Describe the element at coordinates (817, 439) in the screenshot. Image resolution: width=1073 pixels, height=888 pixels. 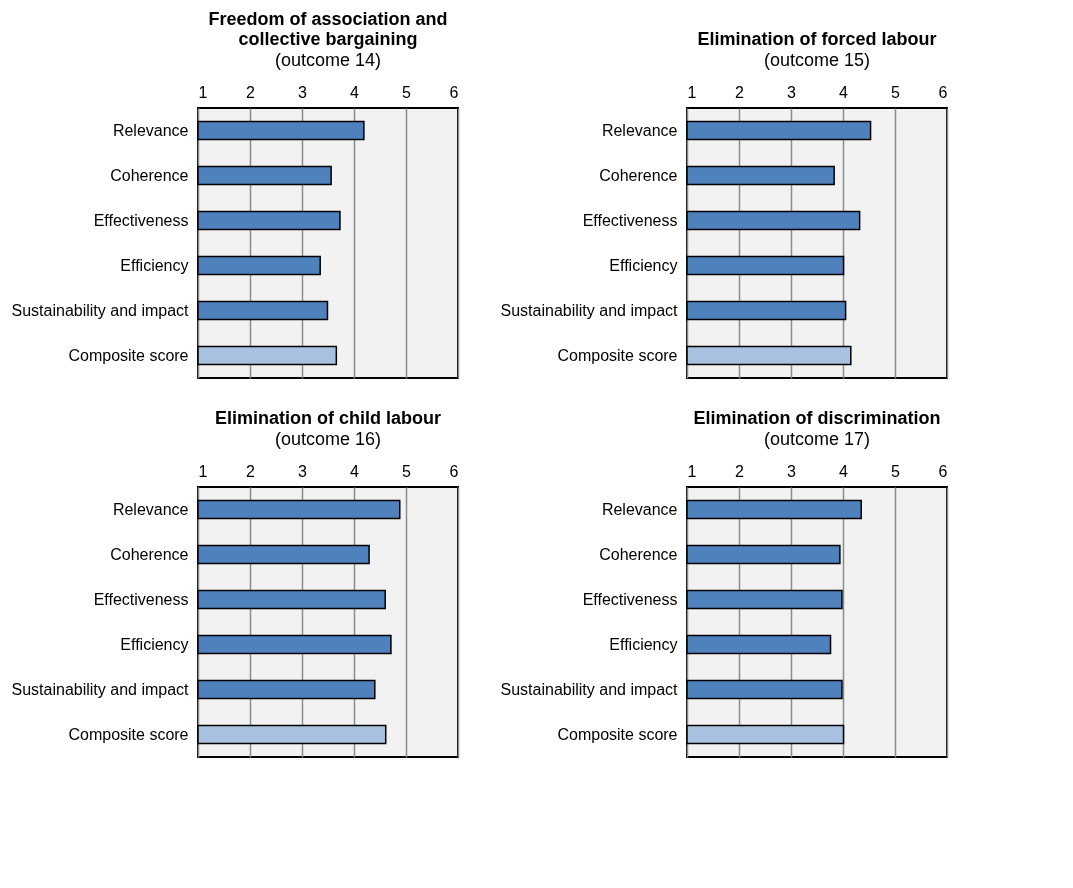
I see `chart-subtitle: (outcome 17)` at that location.